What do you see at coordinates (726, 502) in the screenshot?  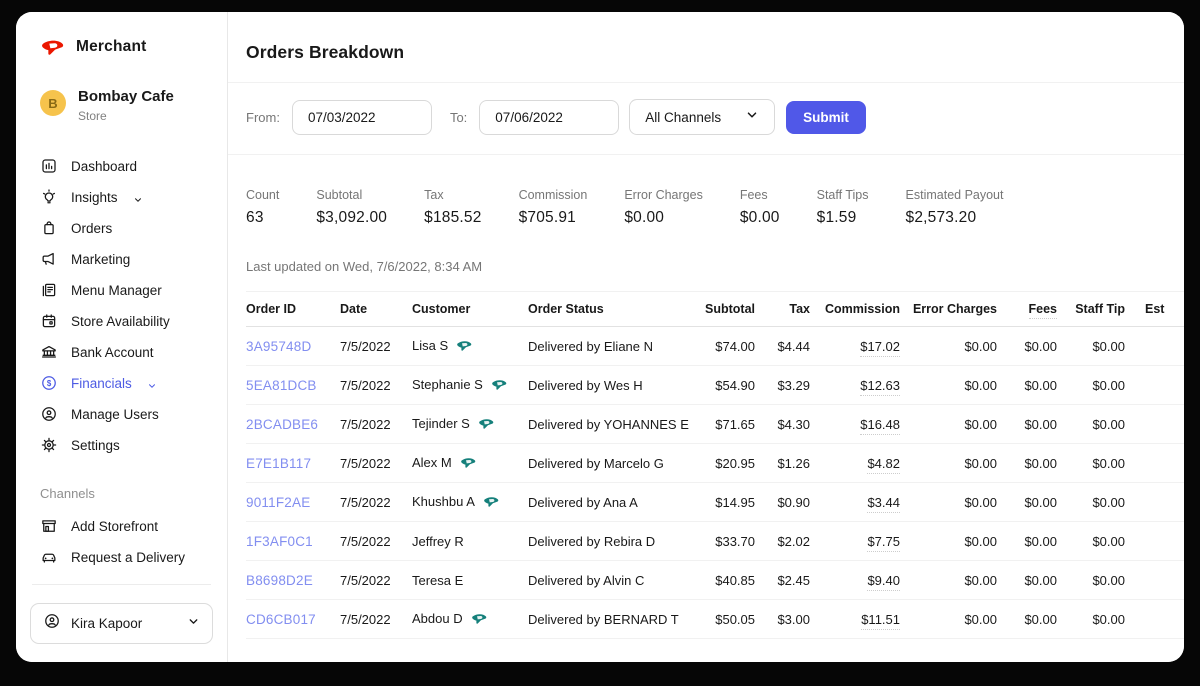 I see `subtotal-cell: $14.95` at bounding box center [726, 502].